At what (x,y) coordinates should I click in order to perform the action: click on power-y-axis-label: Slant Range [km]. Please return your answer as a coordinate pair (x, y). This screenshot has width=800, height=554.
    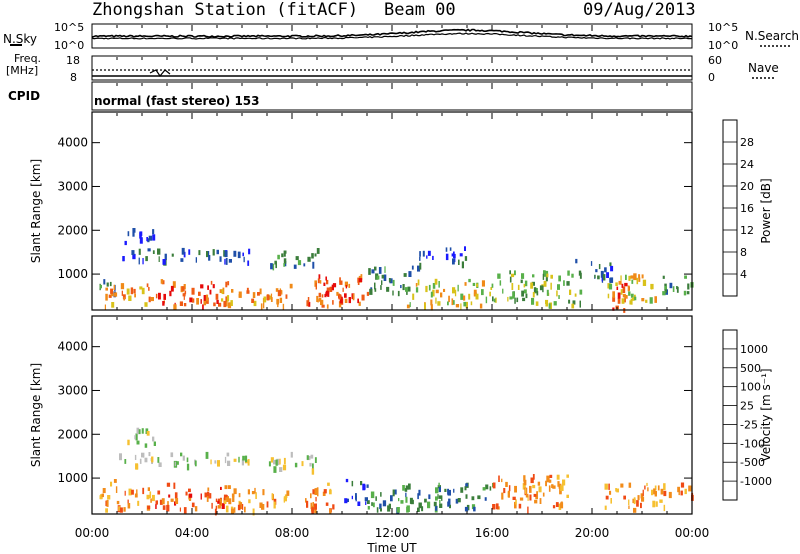
    Looking at the image, I should click on (36, 211).